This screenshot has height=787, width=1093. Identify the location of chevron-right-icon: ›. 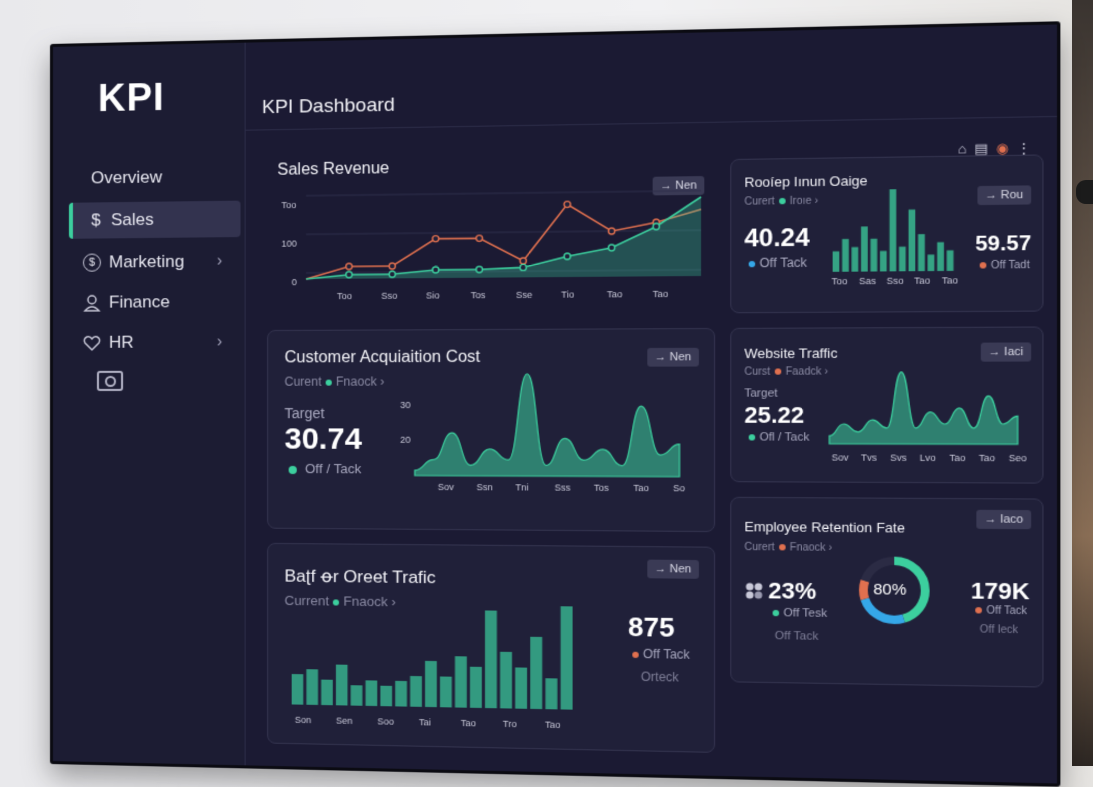
(219, 342).